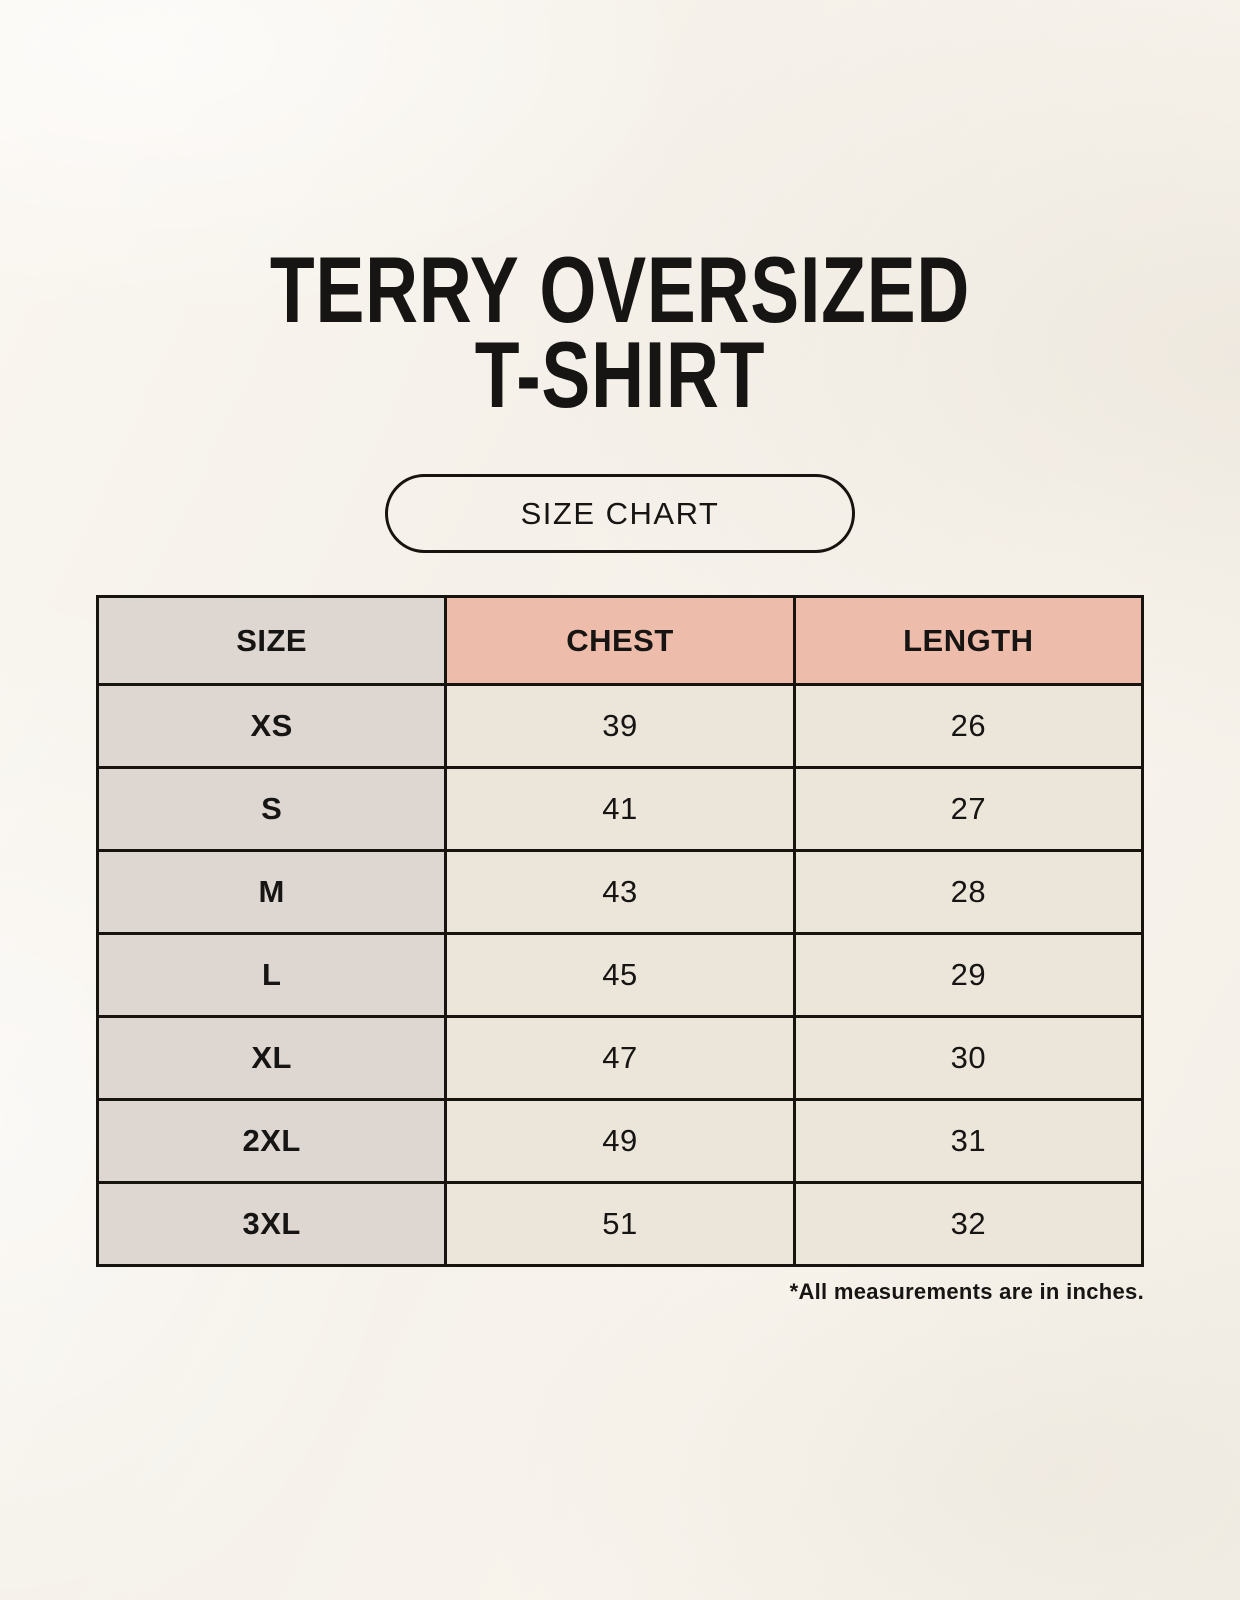 This screenshot has height=1600, width=1240. Describe the element at coordinates (620, 289) in the screenshot. I see `product-title-line1: TERRY OVERSIZED` at that location.